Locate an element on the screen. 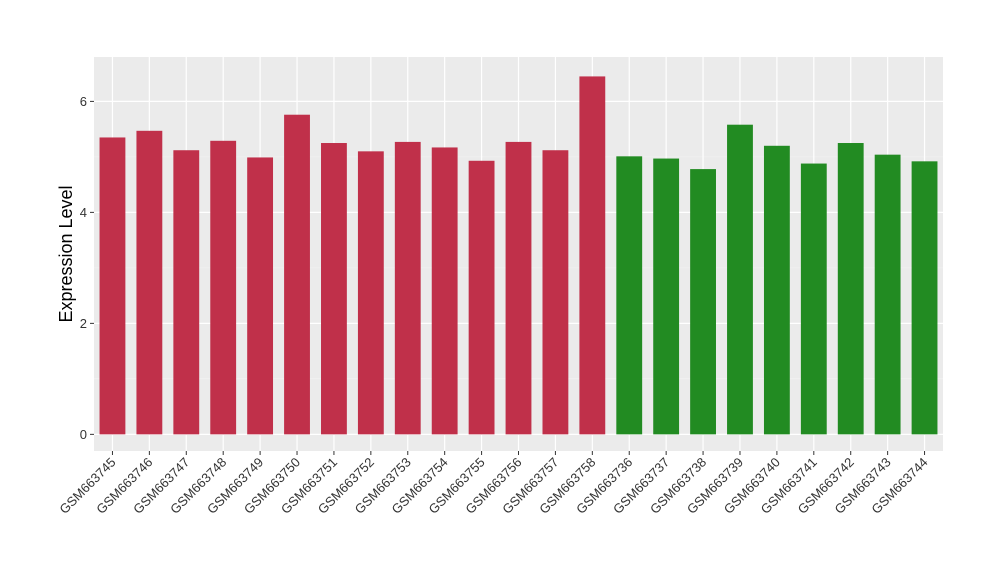  bar-GSM663743 is located at coordinates (887, 294).